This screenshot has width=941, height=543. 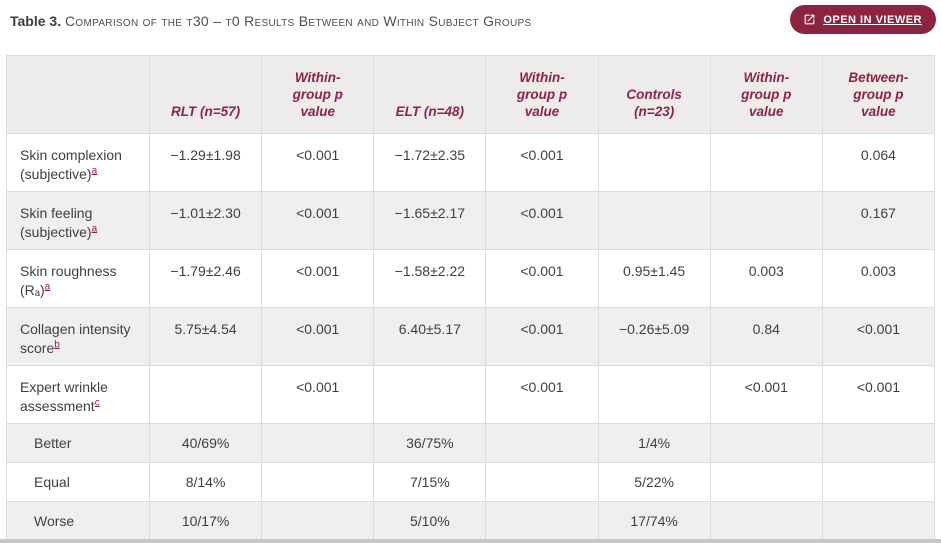 What do you see at coordinates (78, 394) in the screenshot?
I see `row-label: Expert wrinkle assessmentc` at bounding box center [78, 394].